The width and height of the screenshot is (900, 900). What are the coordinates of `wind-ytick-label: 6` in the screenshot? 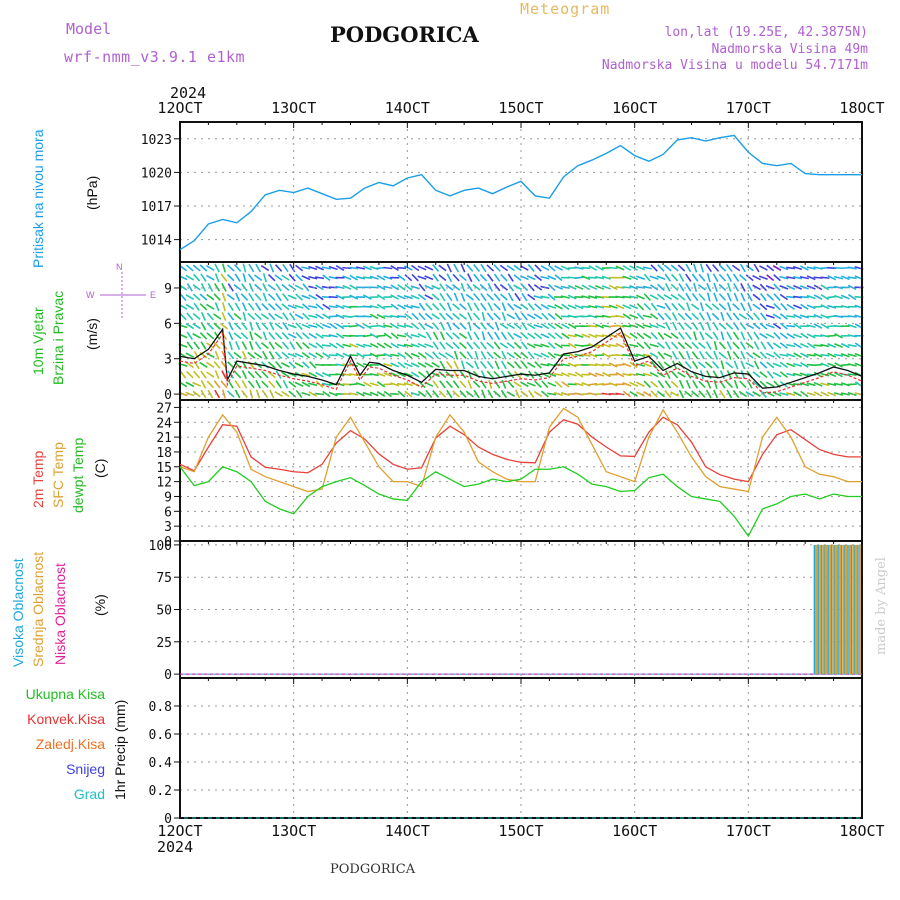 It's located at (168, 324).